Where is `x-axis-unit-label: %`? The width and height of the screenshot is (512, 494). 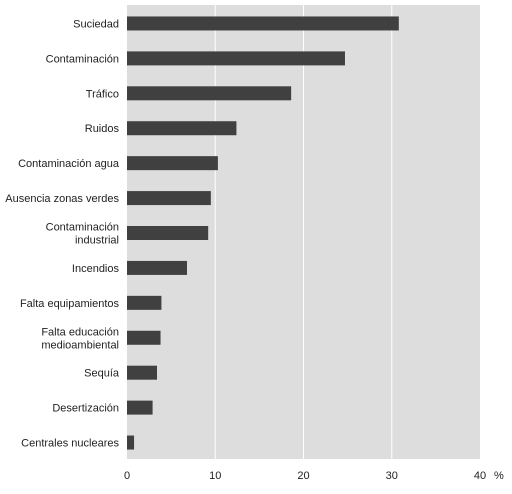 x-axis-unit-label: % is located at coordinates (499, 476).